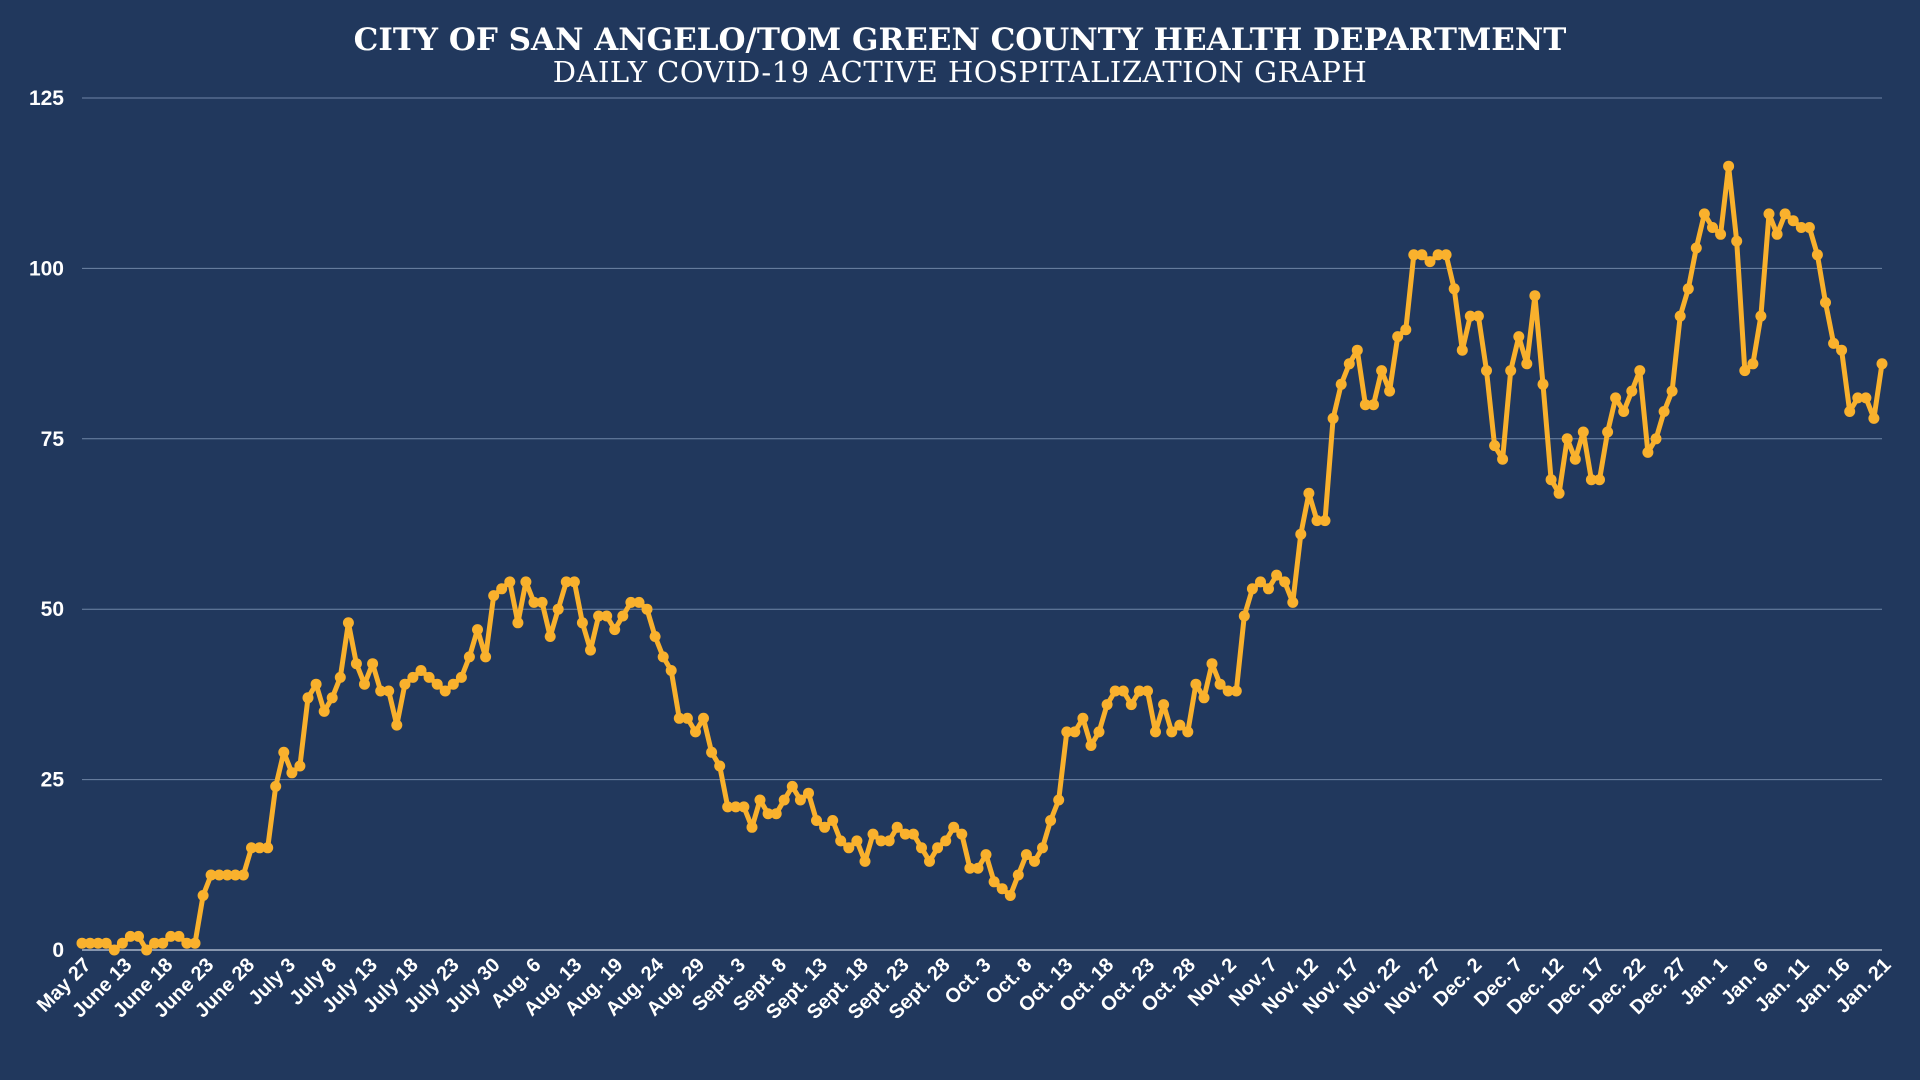 This screenshot has height=1080, width=1920. I want to click on y-tick-label: 0, so click(58, 950).